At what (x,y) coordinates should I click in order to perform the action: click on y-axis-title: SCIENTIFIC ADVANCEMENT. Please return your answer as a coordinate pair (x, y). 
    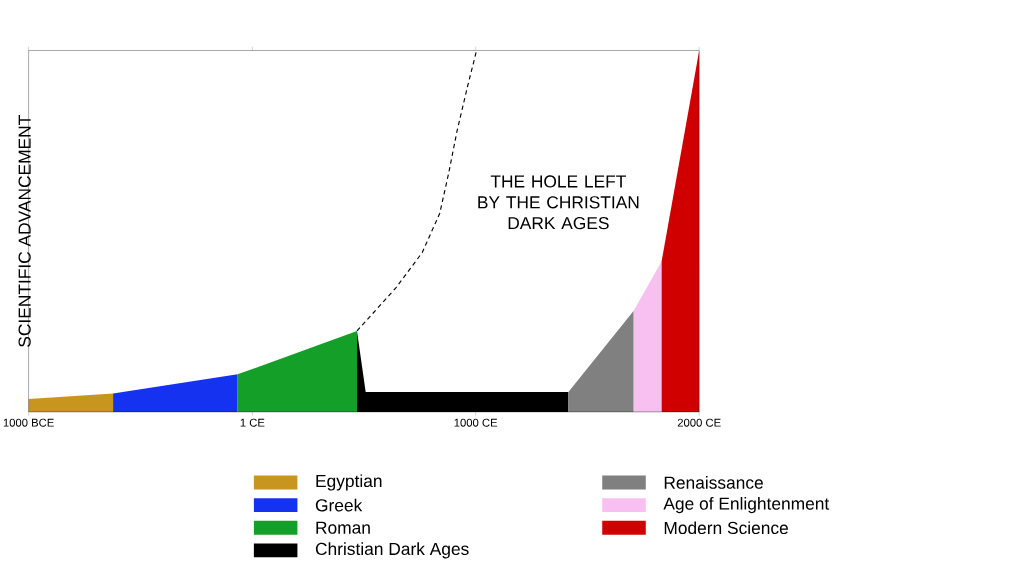
    Looking at the image, I should click on (24, 230).